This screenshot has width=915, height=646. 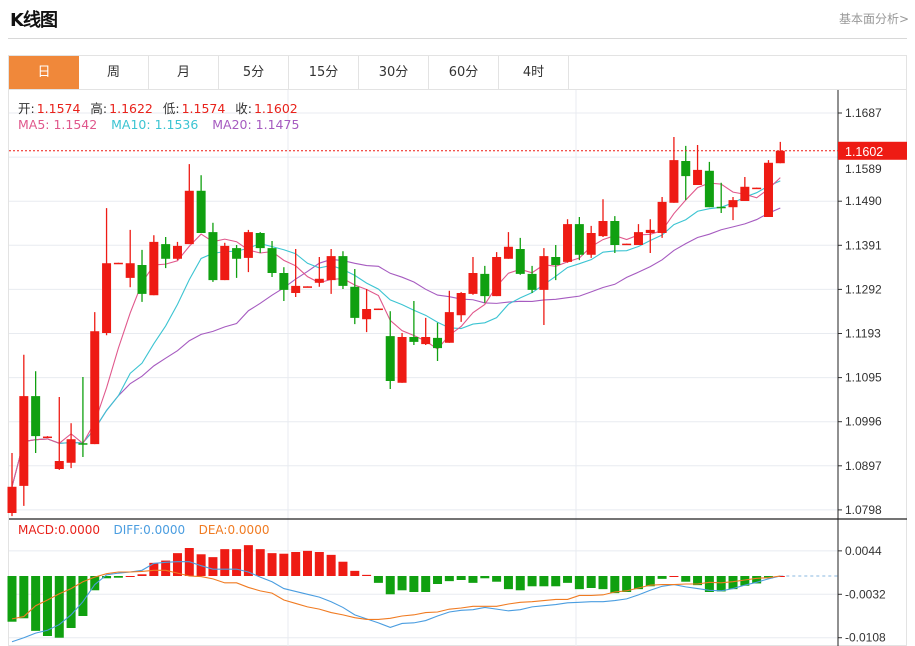 I want to click on period-tabs: 日周月 5分 15分 30分 60分 4时, so click(x=457, y=72).